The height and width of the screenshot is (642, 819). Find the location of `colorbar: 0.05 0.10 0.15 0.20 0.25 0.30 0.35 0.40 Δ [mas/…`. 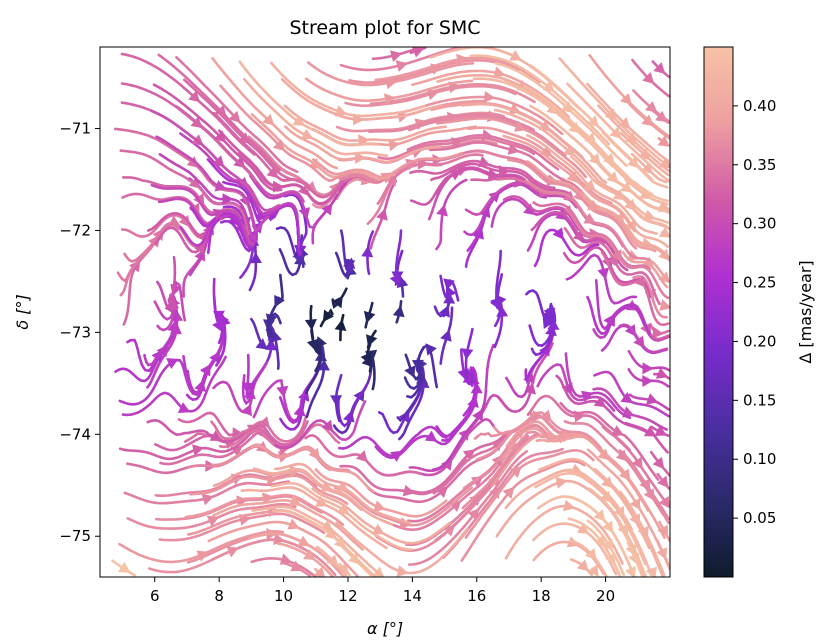

colorbar: 0.05 0.10 0.15 0.20 0.25 0.30 0.35 0.40 Δ [mas/… is located at coordinates (759, 312).